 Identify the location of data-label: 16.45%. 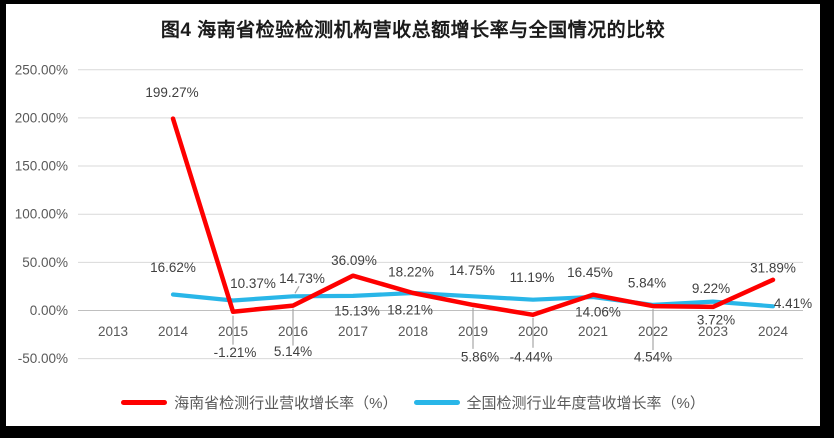
(590, 272).